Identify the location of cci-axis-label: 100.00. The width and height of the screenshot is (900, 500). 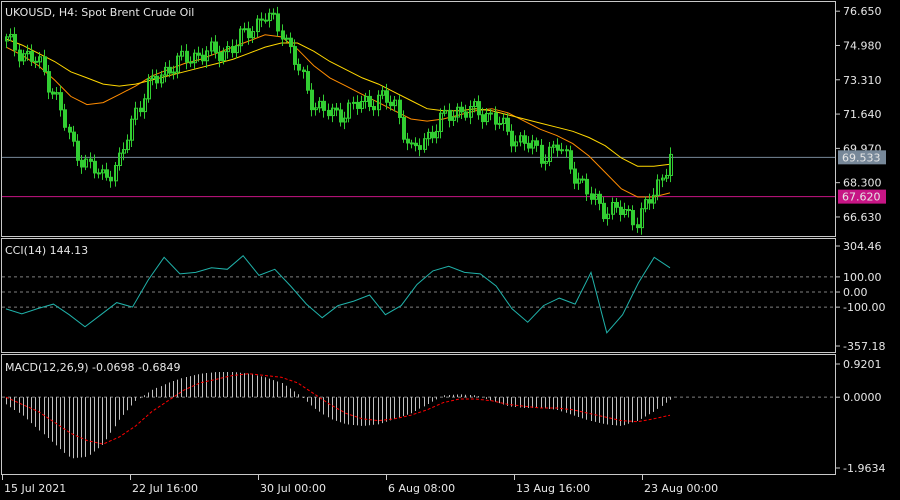
(862, 277).